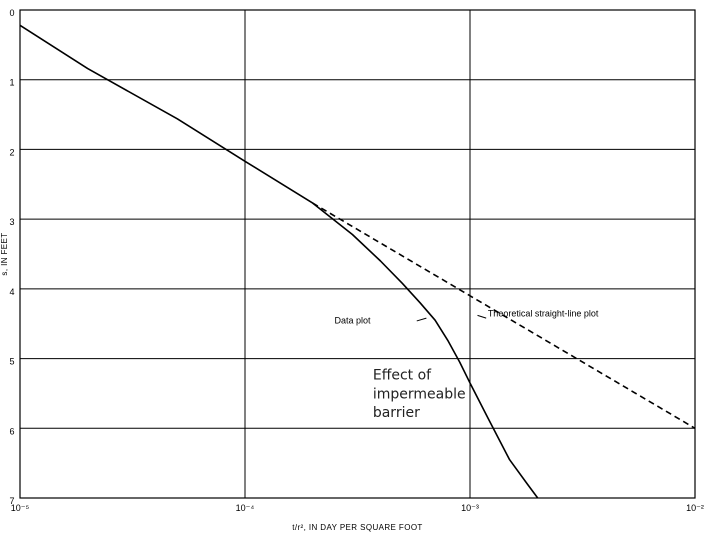 The width and height of the screenshot is (715, 536). What do you see at coordinates (421, 319) in the screenshot?
I see `data-plot-leader` at bounding box center [421, 319].